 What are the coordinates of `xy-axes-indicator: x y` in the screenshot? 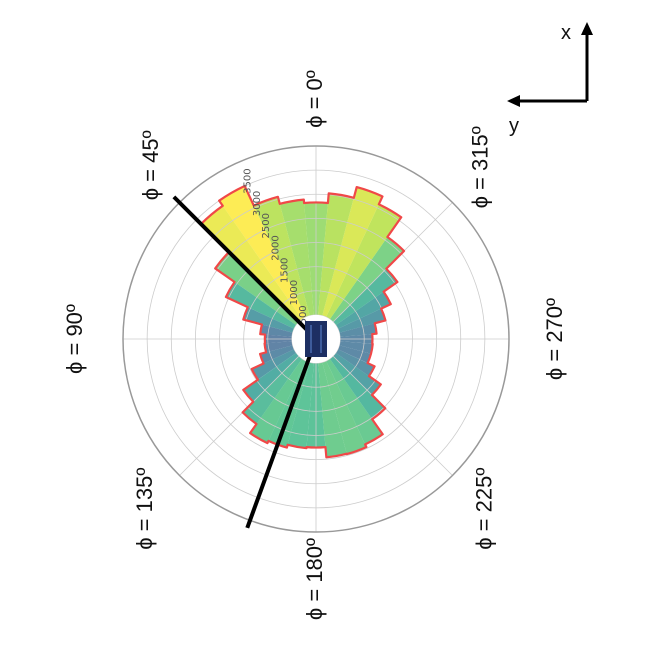 It's located at (550, 79).